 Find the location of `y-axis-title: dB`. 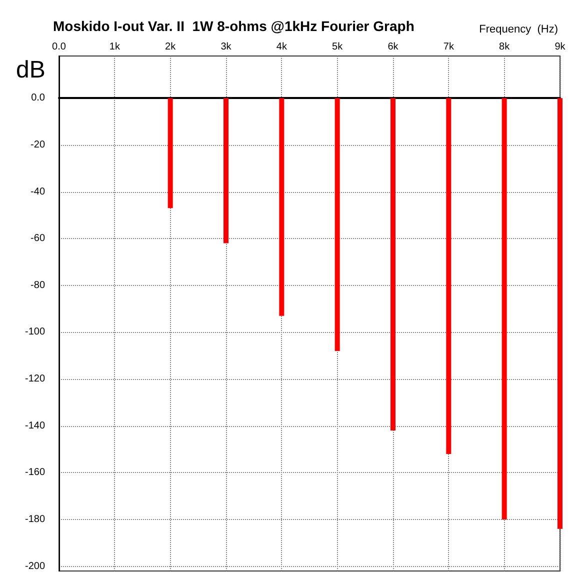

y-axis-title: dB is located at coordinates (31, 70).